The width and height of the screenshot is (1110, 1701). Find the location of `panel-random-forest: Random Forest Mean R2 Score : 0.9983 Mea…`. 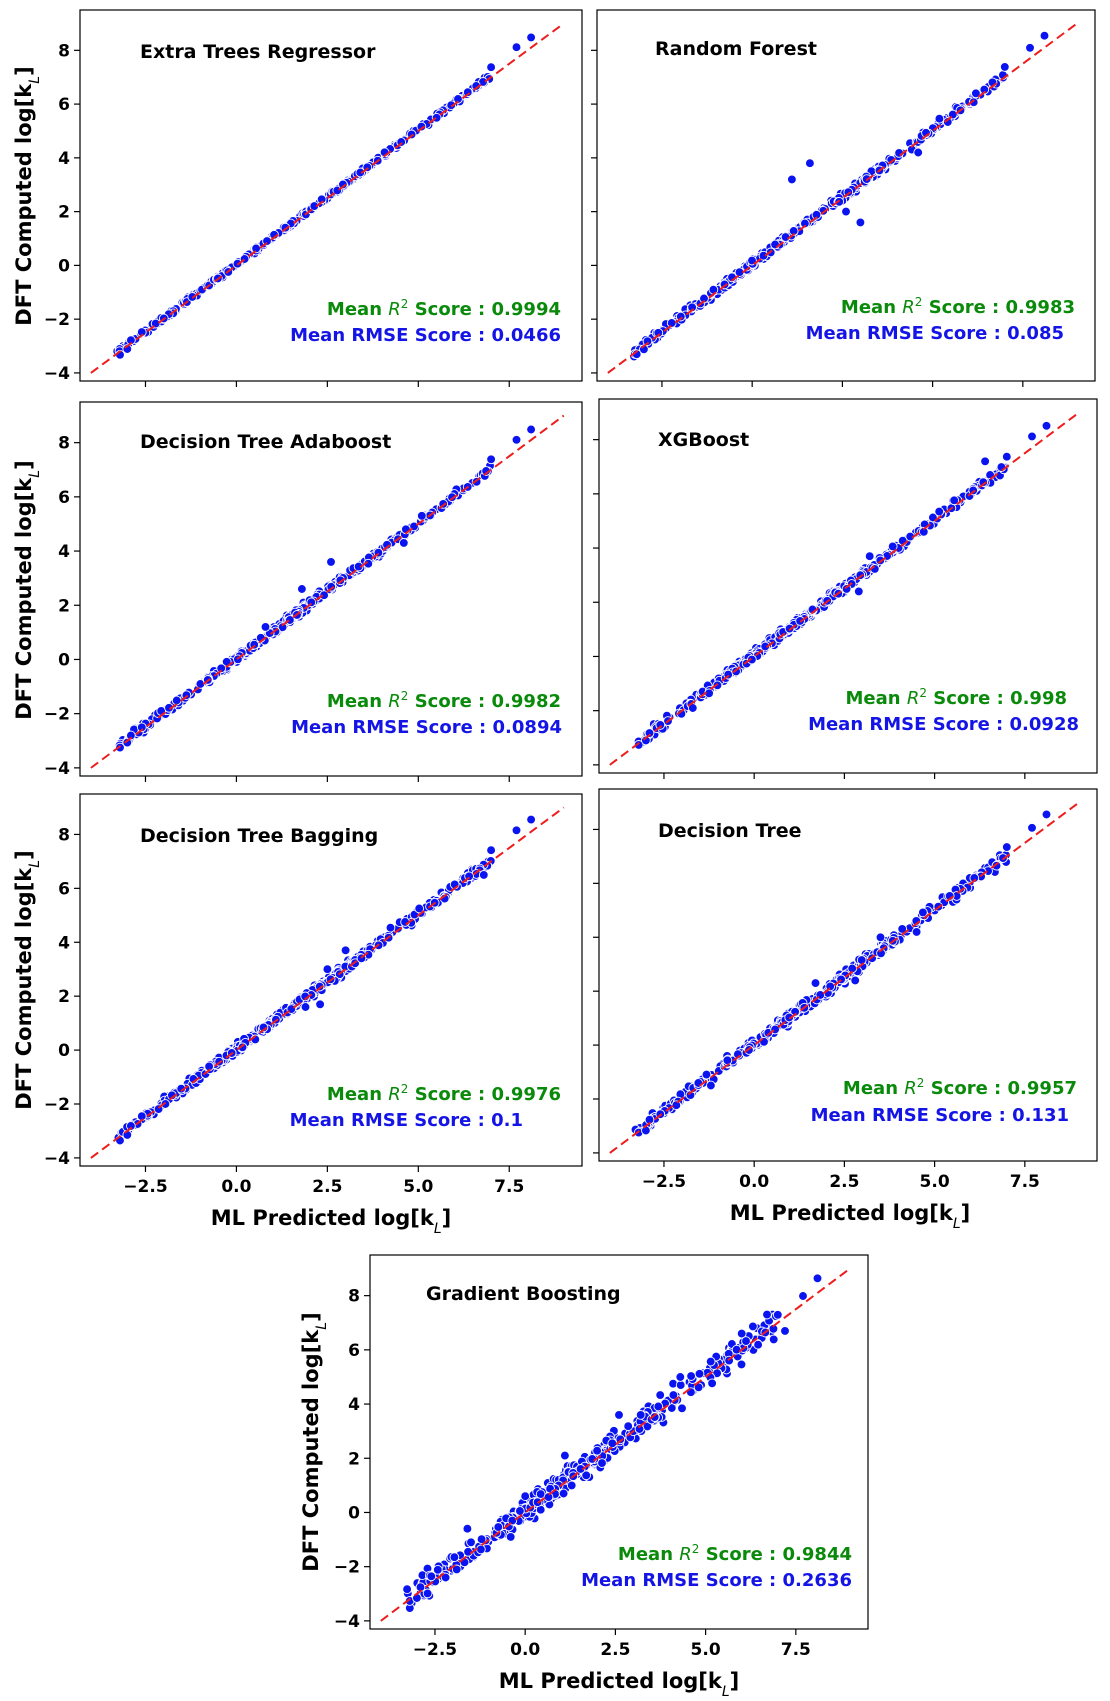

panel-random-forest: Random Forest Mean R2 Score : 0.9983 Mea… is located at coordinates (843, 198).